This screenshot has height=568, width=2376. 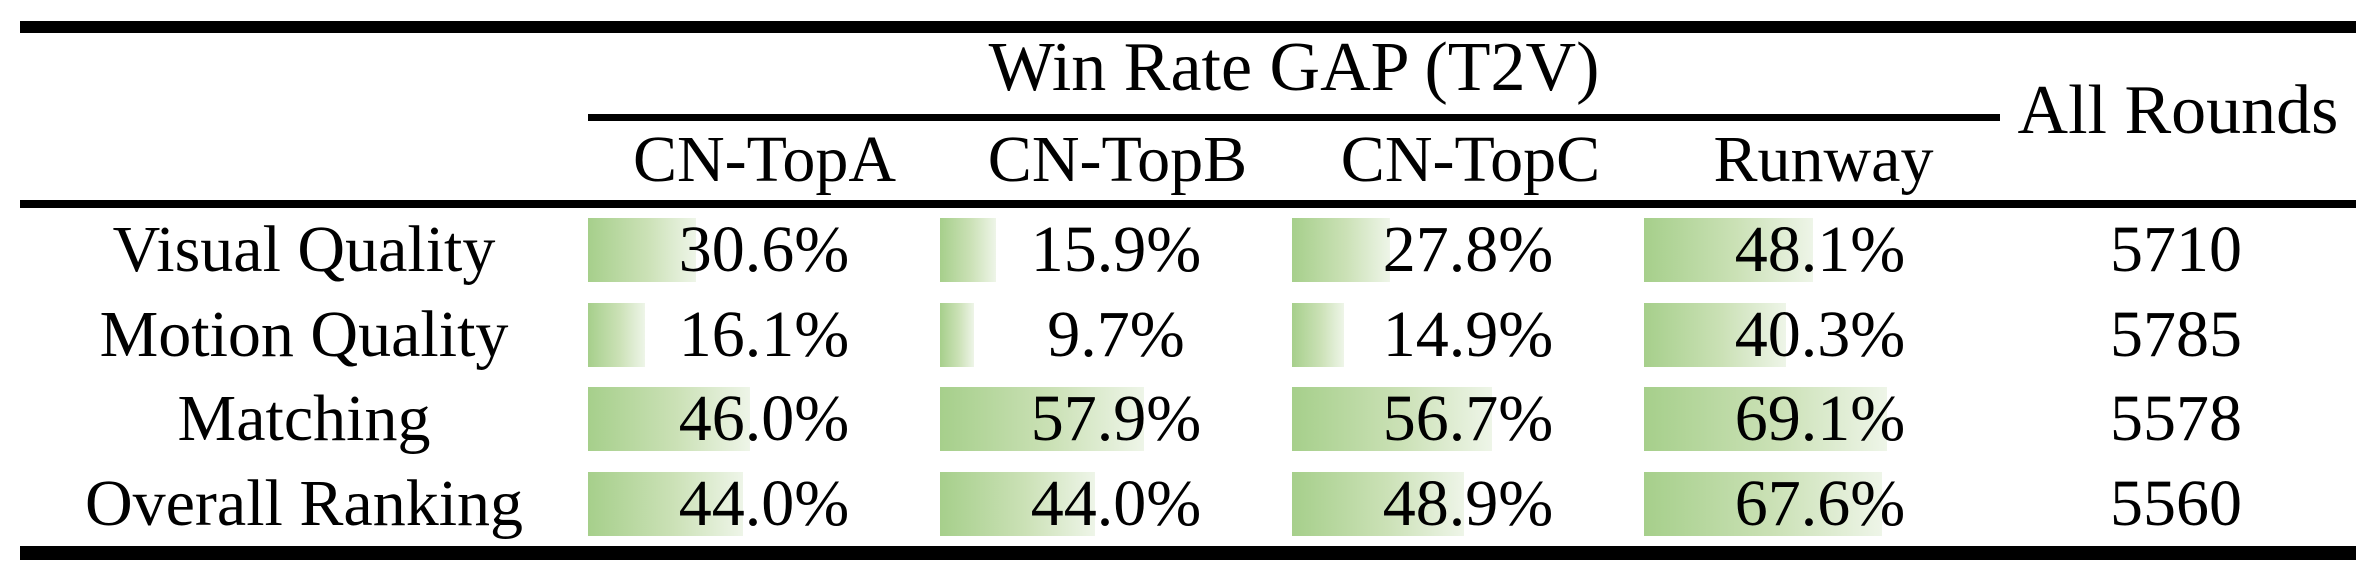 I want to click on pct-cell: 14.9%, so click(x=1468, y=335).